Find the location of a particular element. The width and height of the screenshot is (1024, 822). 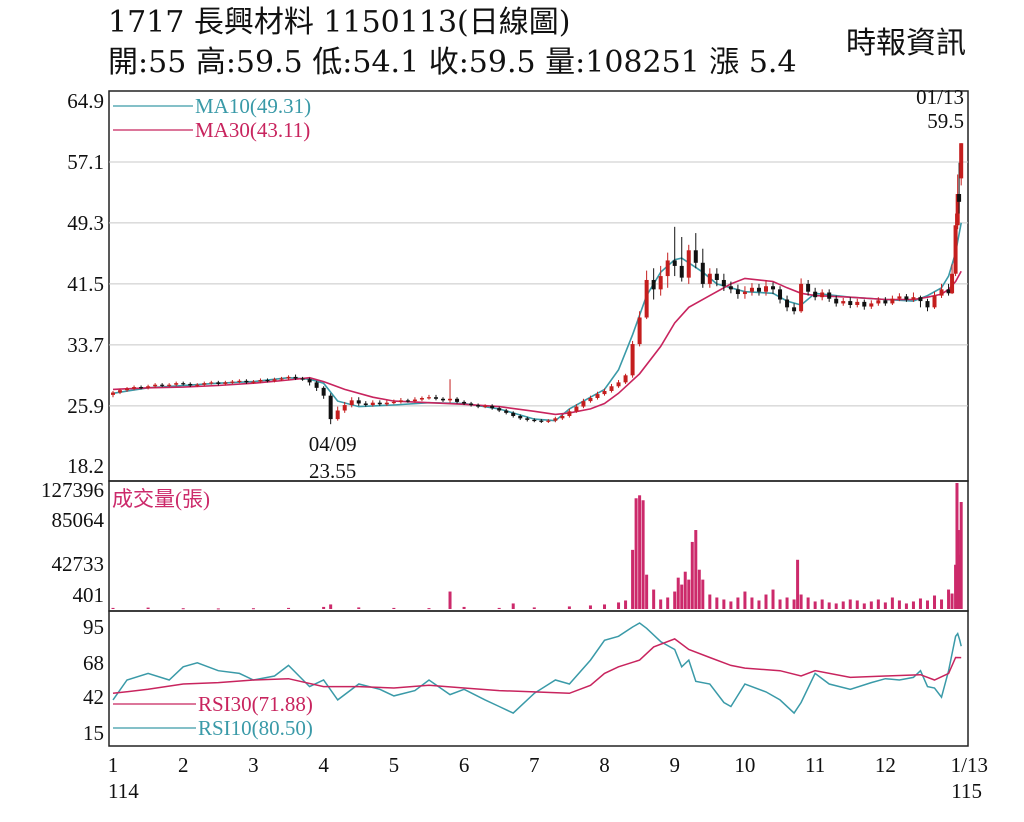

low-annotation-value: 23.55 is located at coordinates (332, 471).